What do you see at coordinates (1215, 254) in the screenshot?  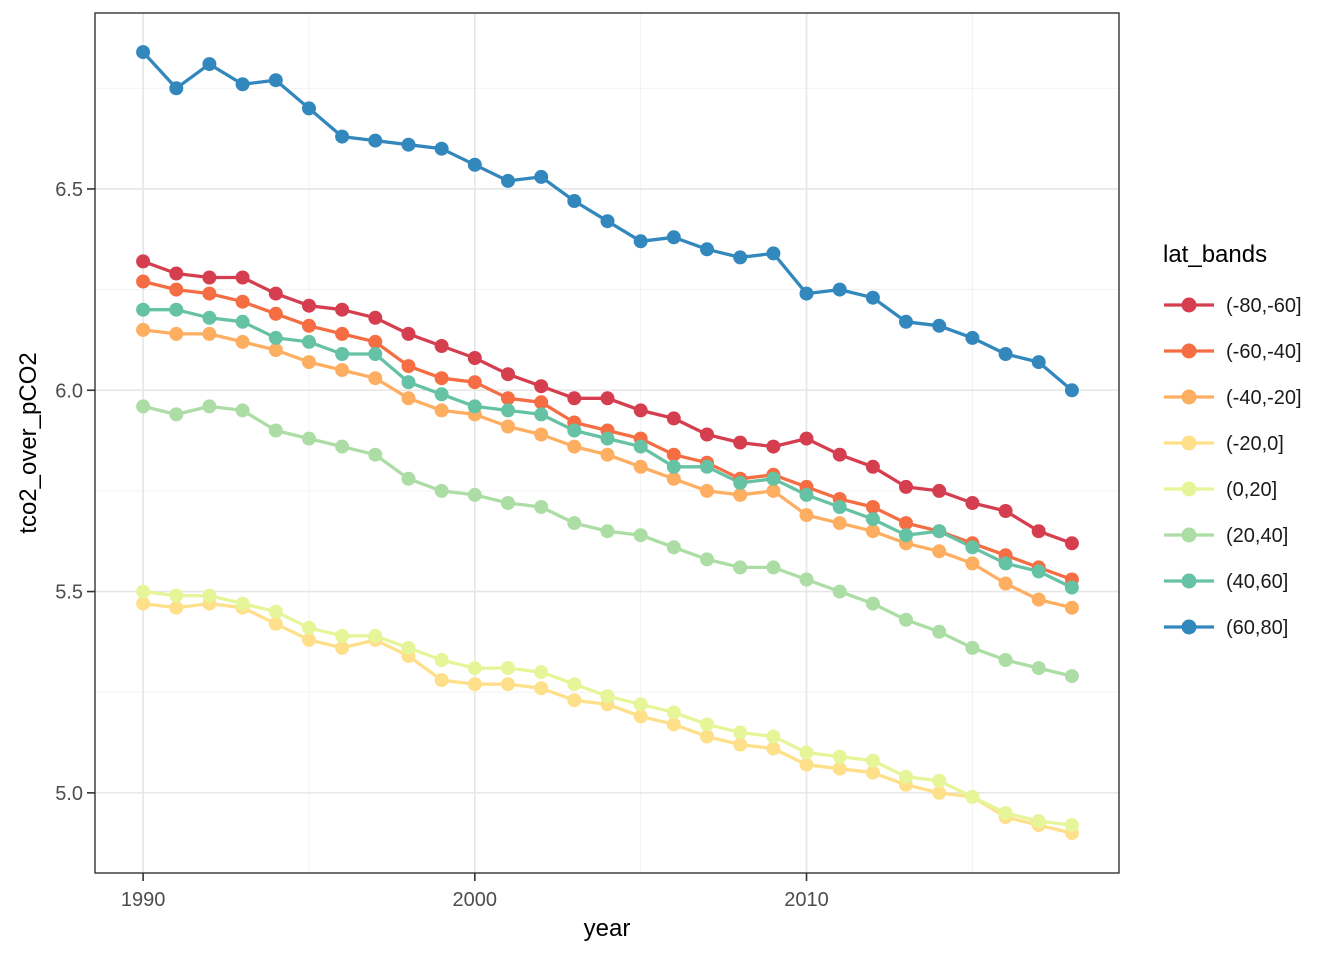 I see `legend-title: lat_bands` at bounding box center [1215, 254].